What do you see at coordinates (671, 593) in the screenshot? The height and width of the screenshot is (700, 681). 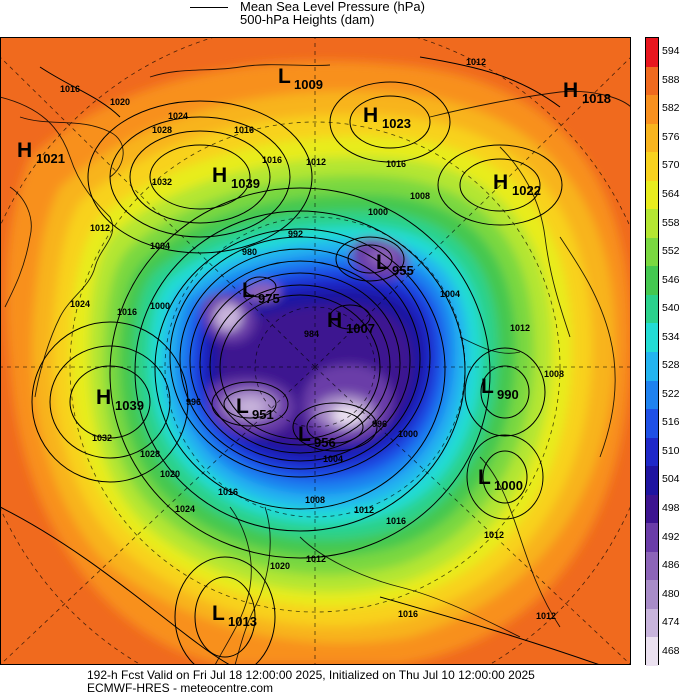 I see `colorbar-tick-label: 480` at bounding box center [671, 593].